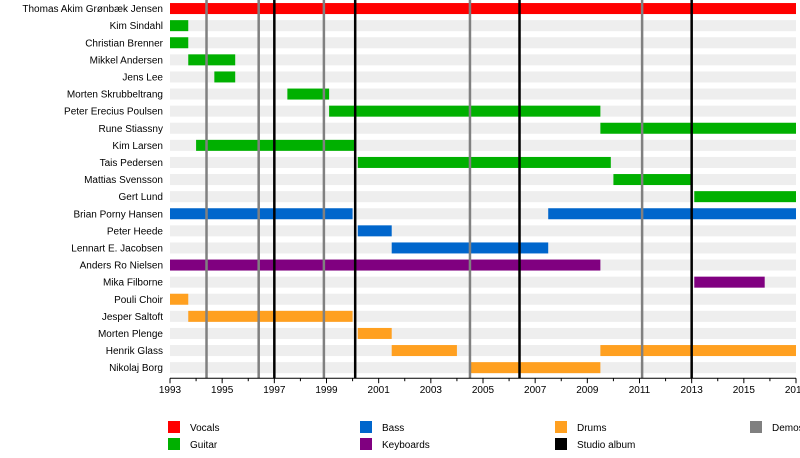 This screenshot has height=458, width=800. Describe the element at coordinates (222, 390) in the screenshot. I see `x-tick-label: 1995` at that location.